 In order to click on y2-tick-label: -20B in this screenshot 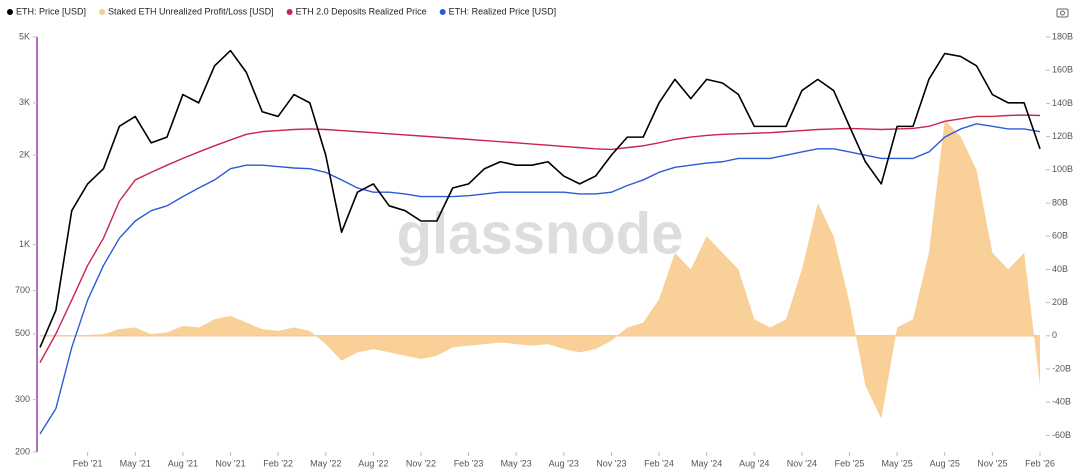, I will do `click(1061, 368)`.